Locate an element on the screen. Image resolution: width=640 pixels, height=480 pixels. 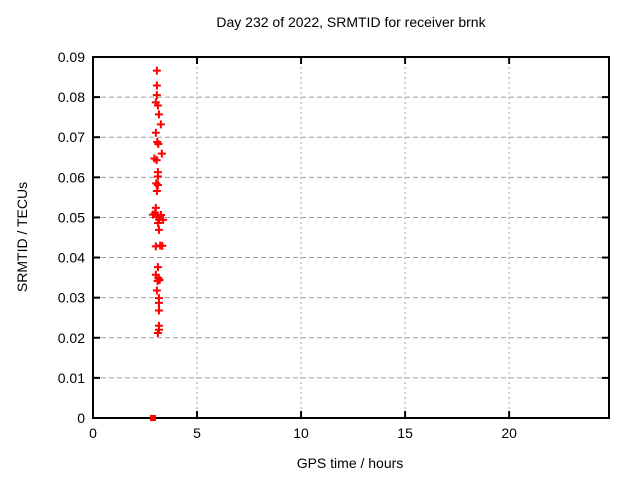
y-axis-label: SRMTID / TECUs is located at coordinates (22, 237).